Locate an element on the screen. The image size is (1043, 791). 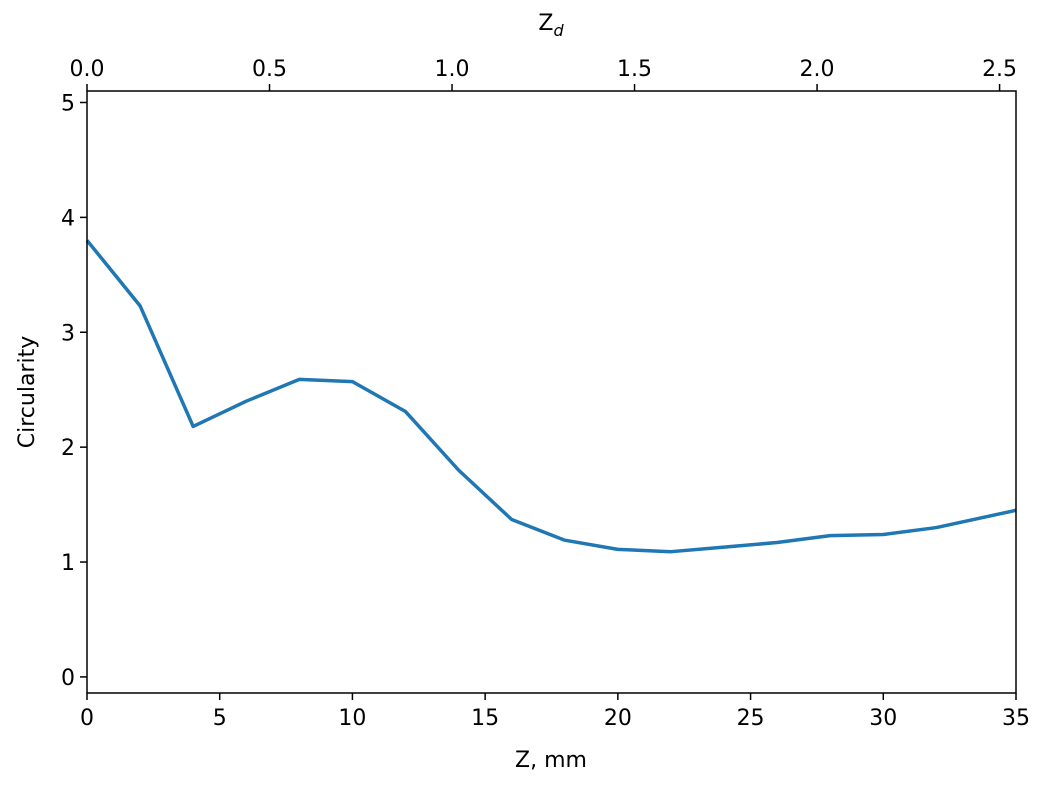
x-tick-label: 35 is located at coordinates (1016, 718).